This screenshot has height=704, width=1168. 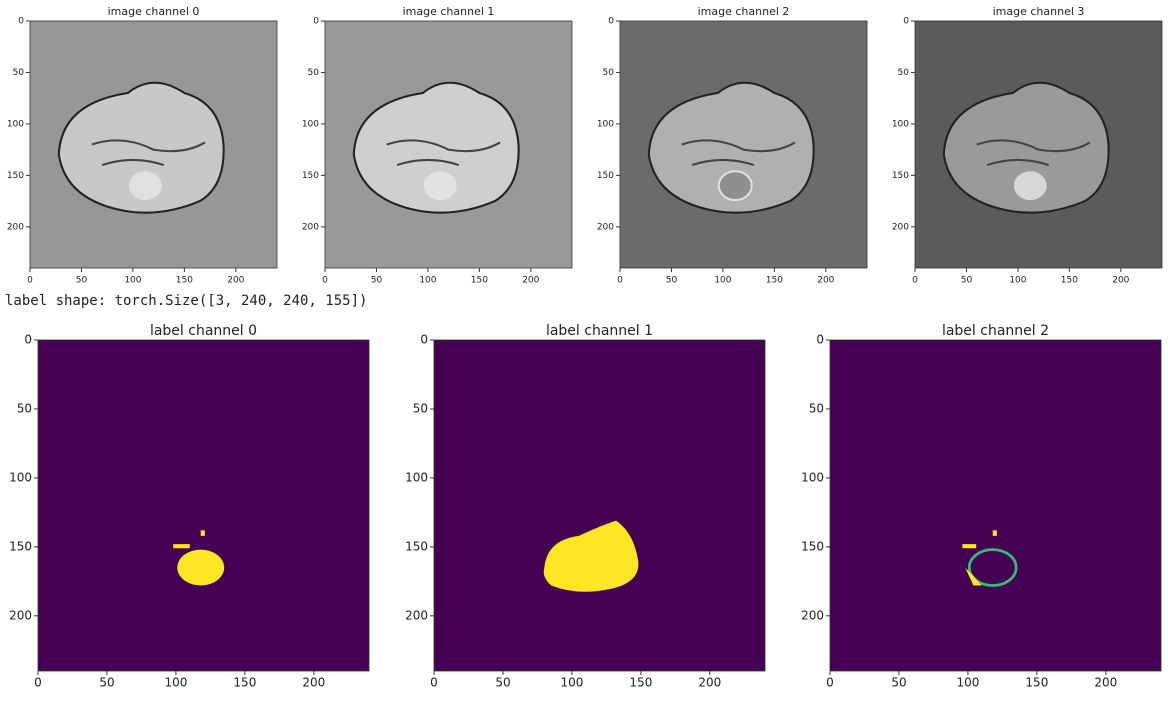 I want to click on panel-title: label channel 0, so click(x=203, y=331).